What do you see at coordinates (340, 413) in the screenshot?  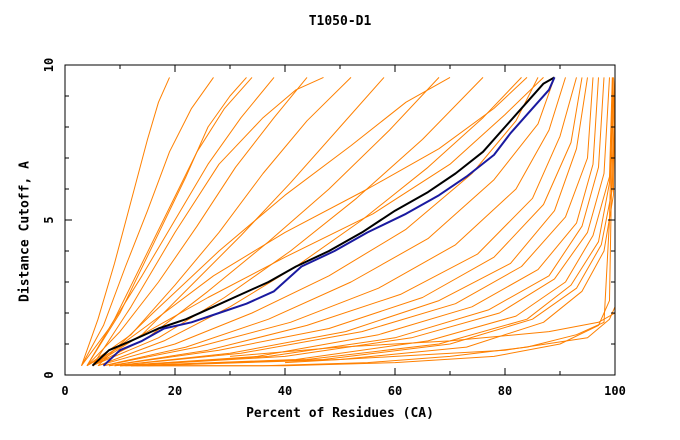 I see `x-axis-label: Percent of Residues (CA)` at bounding box center [340, 413].